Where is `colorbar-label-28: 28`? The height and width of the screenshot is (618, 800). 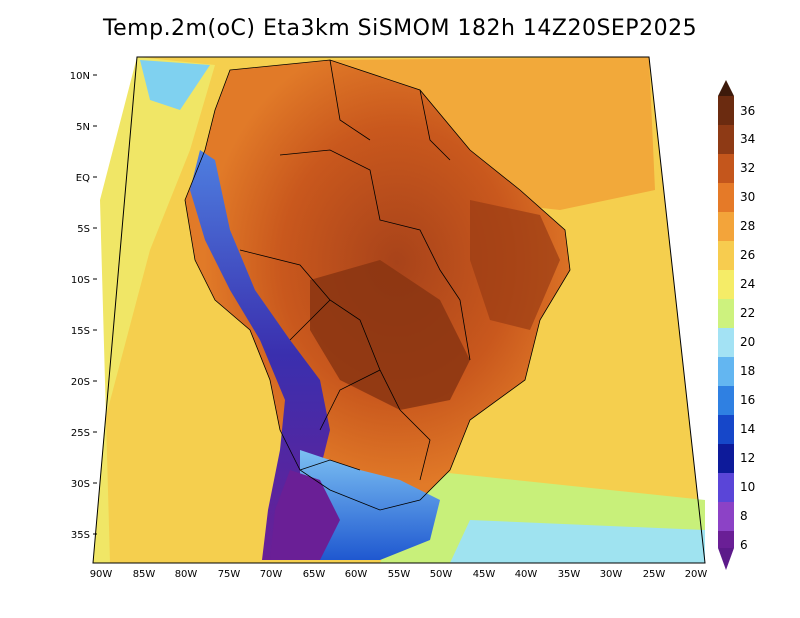 colorbar-label-28: 28 is located at coordinates (747, 226).